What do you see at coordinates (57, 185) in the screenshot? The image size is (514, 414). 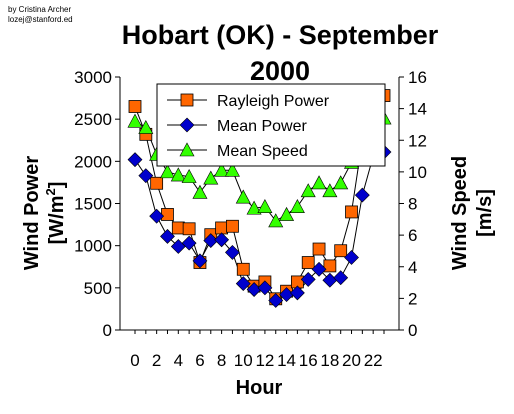 I see `y-axis-left-unit-close: ]` at bounding box center [57, 185].